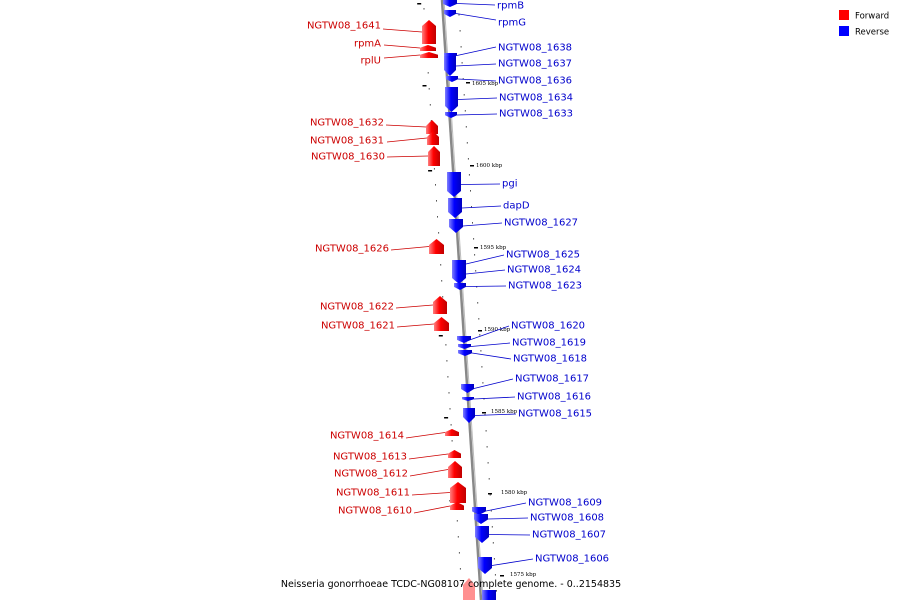 The height and width of the screenshot is (600, 900). Describe the element at coordinates (358, 326) in the screenshot. I see `gene-label-ngtw08-1621: NGTW08_1621` at that location.